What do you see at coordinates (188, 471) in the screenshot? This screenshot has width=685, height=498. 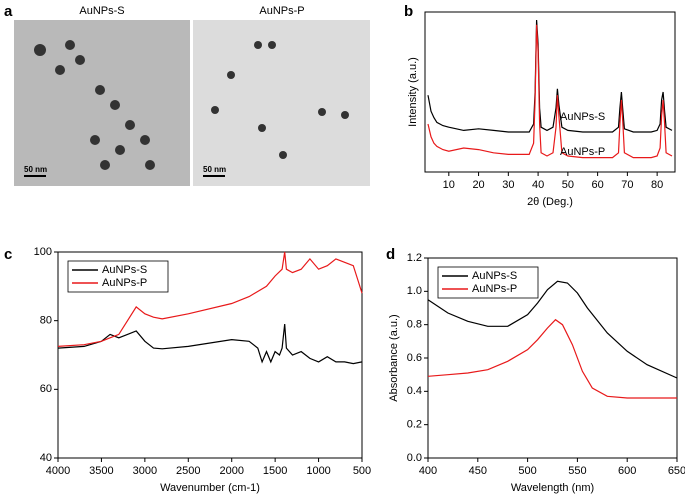 I see `x-tick-label: 2500` at bounding box center [188, 471].